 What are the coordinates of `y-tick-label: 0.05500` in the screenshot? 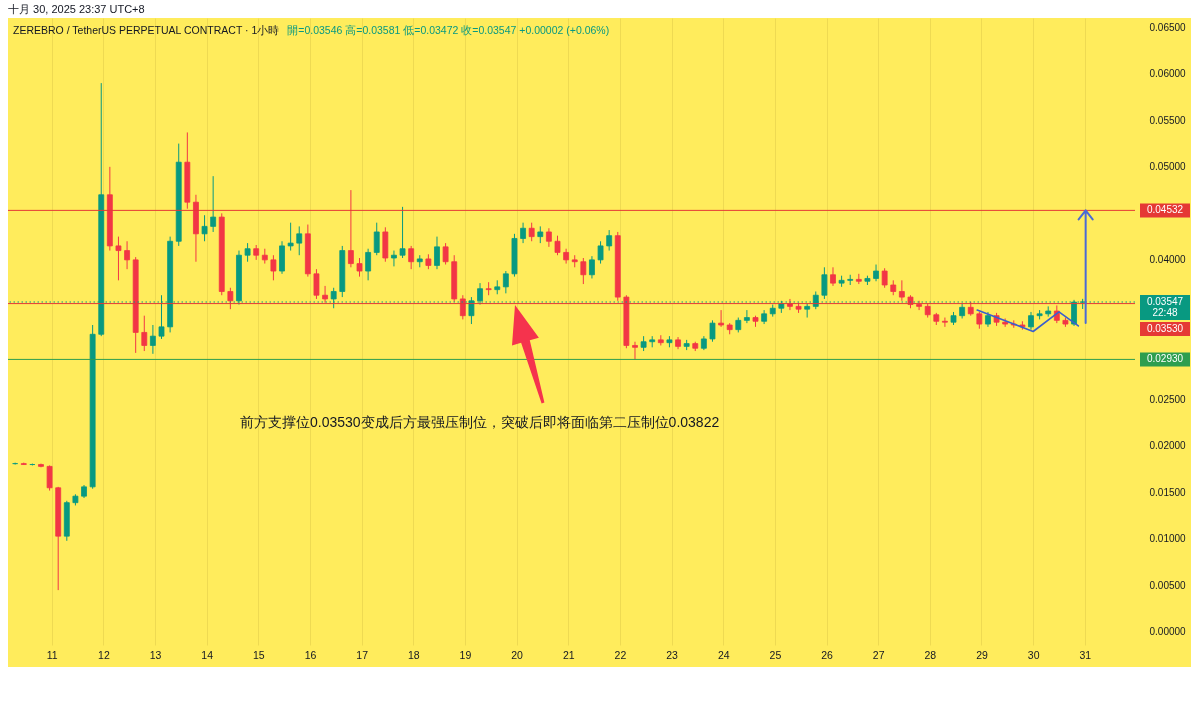 It's located at (1168, 120).